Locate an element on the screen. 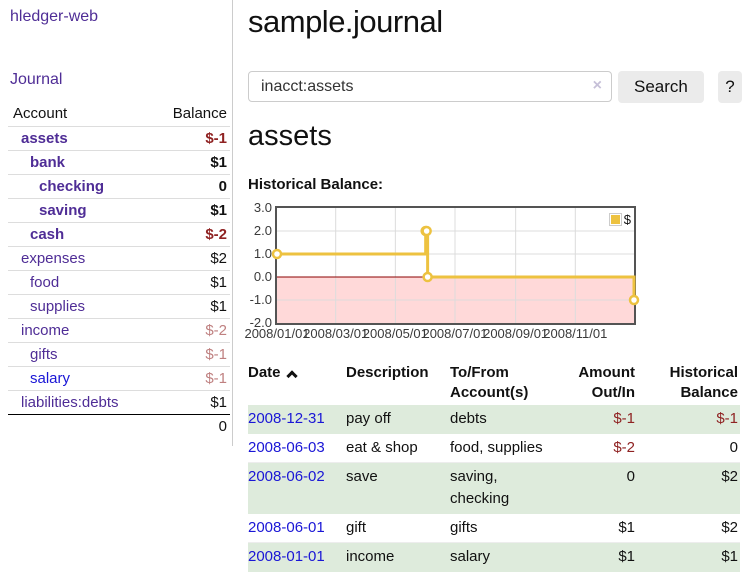 Image resolution: width=742 pixels, height=582 pixels. search-input is located at coordinates (430, 86).